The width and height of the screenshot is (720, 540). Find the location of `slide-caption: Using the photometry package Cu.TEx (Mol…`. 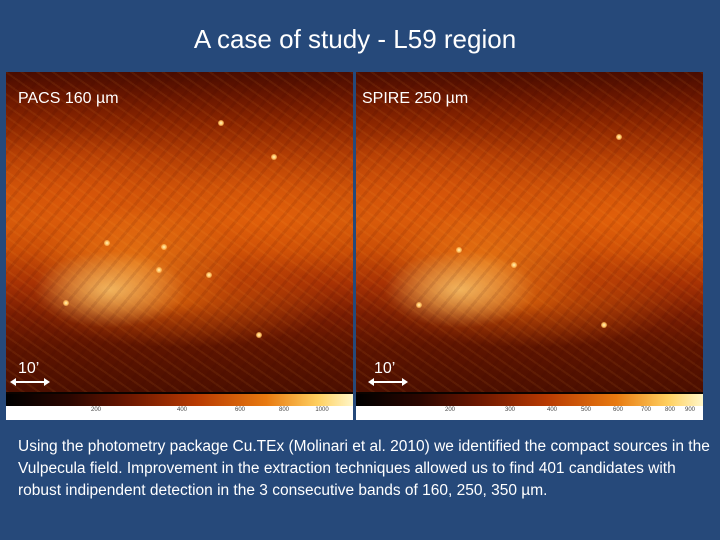

slide-caption: Using the photometry package Cu.TEx (Mol… is located at coordinates (364, 468).